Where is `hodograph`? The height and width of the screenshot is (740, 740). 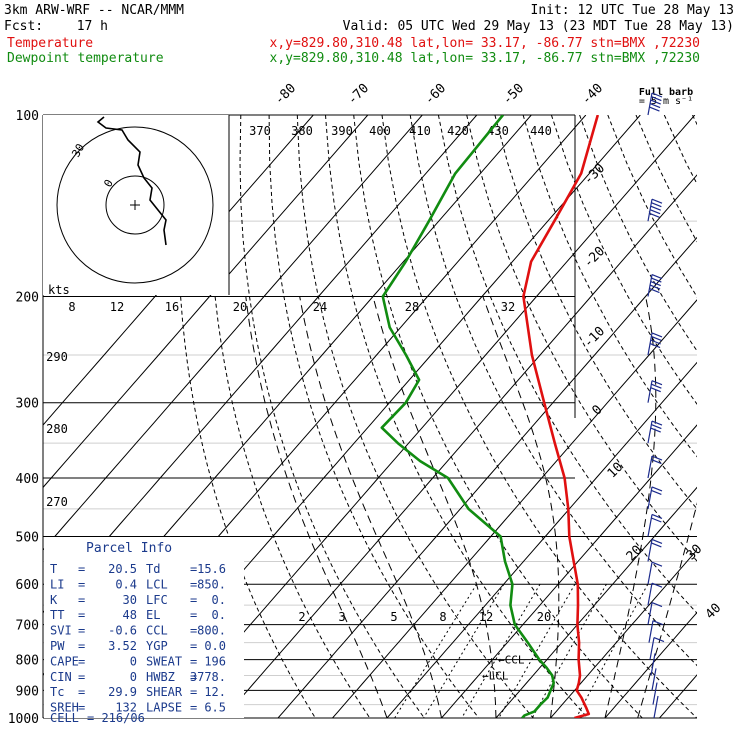 hodograph is located at coordinates (136, 205).